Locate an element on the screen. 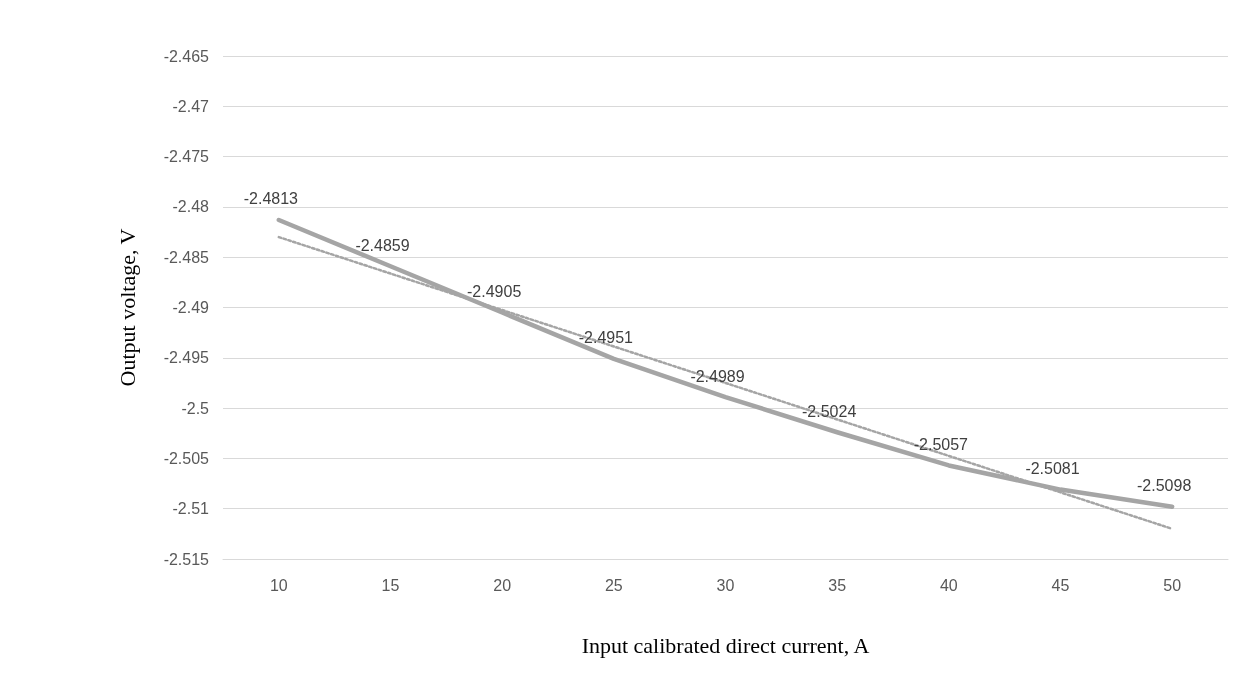 The image size is (1246, 679). x-tick-label: 35 is located at coordinates (837, 585).